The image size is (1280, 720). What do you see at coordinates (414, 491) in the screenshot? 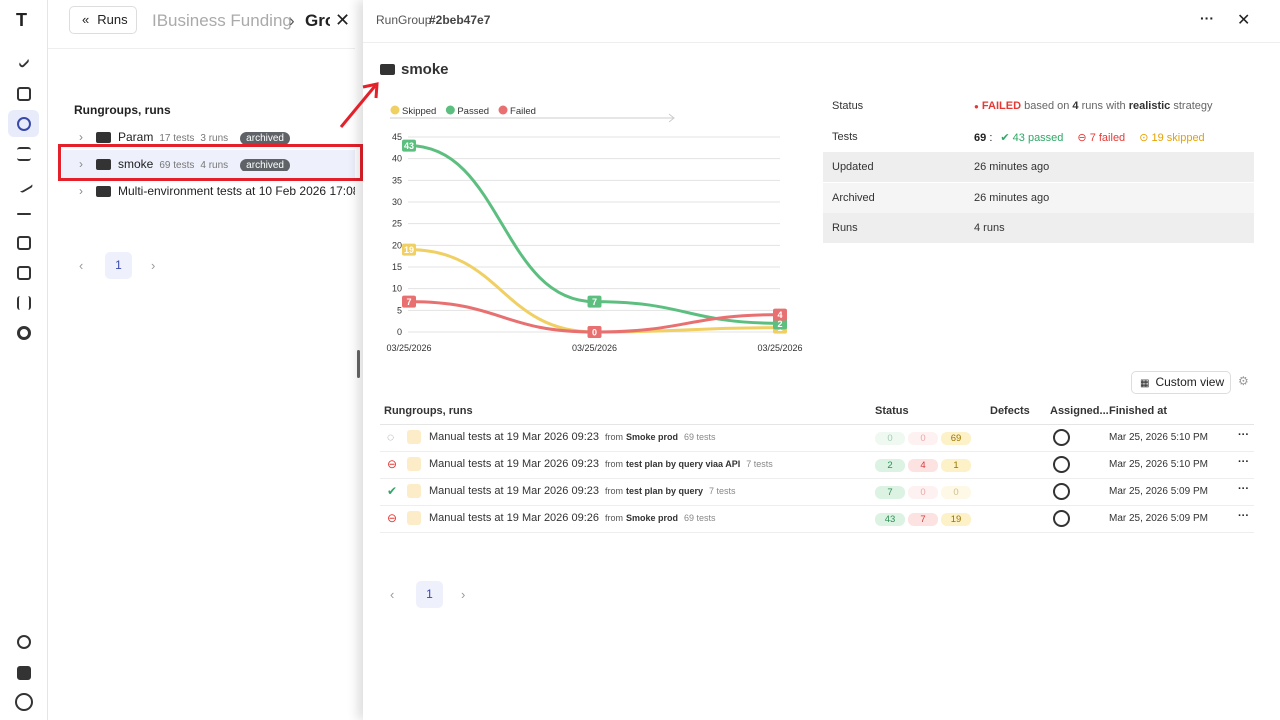
I see `run-icon` at bounding box center [414, 491].